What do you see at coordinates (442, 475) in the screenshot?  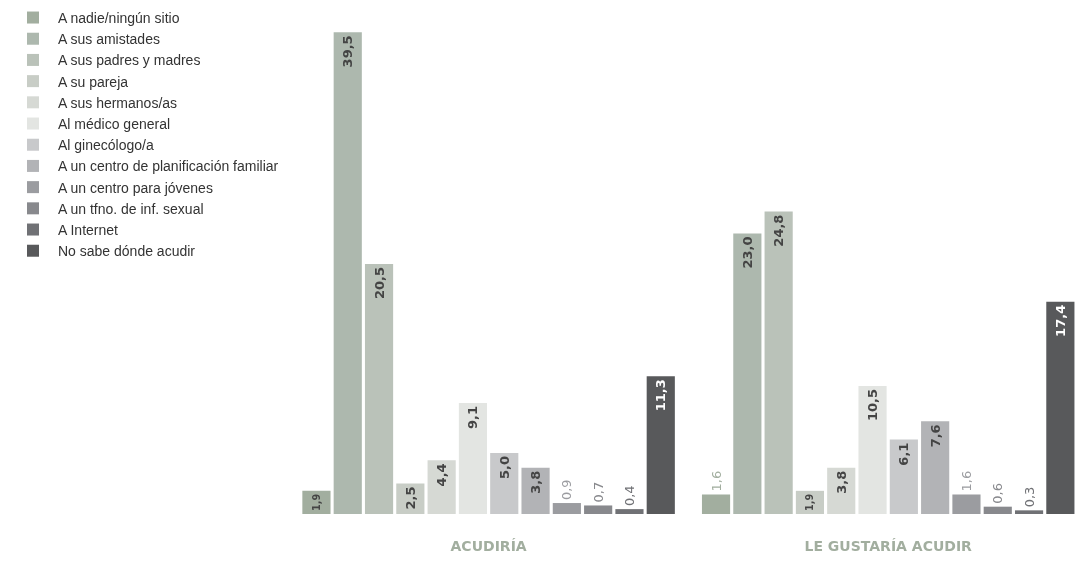 I see `data-label: 4,4` at bounding box center [442, 475].